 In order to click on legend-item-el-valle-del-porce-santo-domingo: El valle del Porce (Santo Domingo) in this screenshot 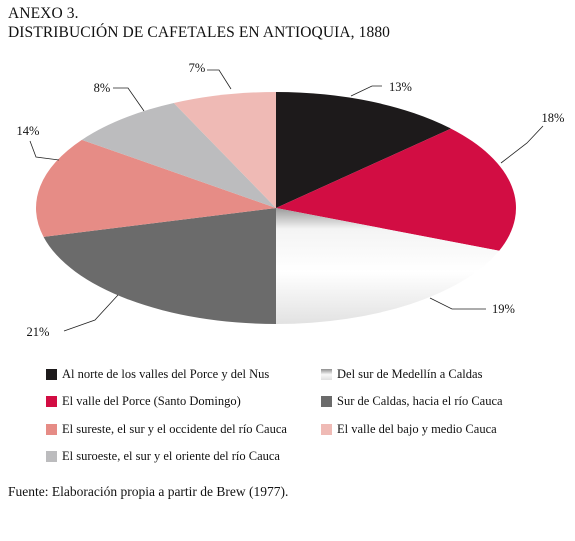, I will do `click(143, 401)`.